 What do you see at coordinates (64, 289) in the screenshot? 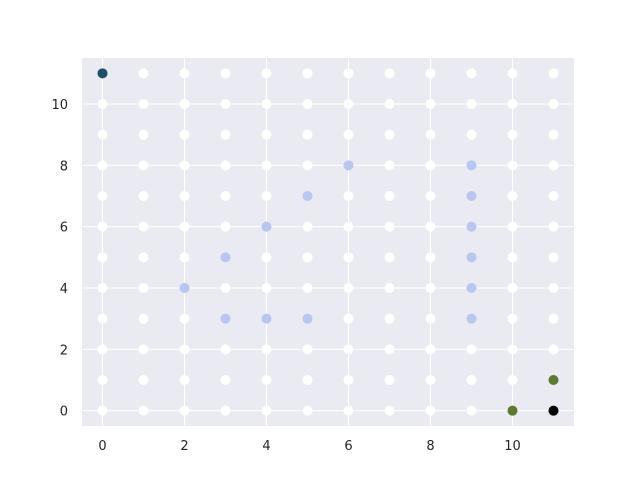
I see `y-tick-label: 4` at bounding box center [64, 289].